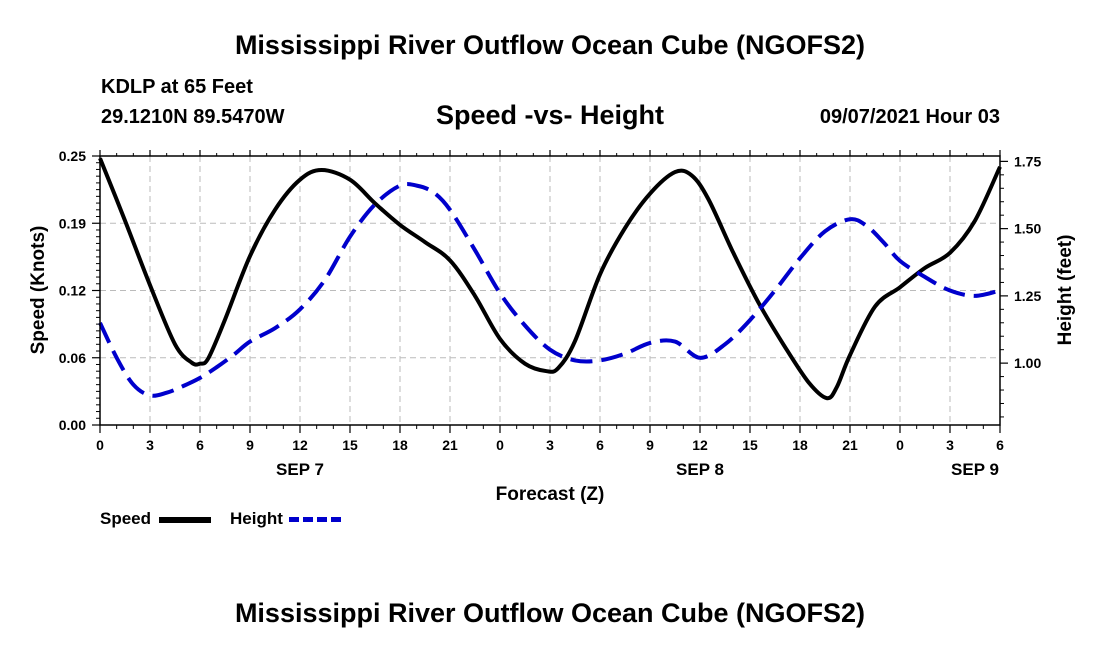 This screenshot has width=1100, height=650. I want to click on y2-axis-label: Height (feet), so click(1065, 290).